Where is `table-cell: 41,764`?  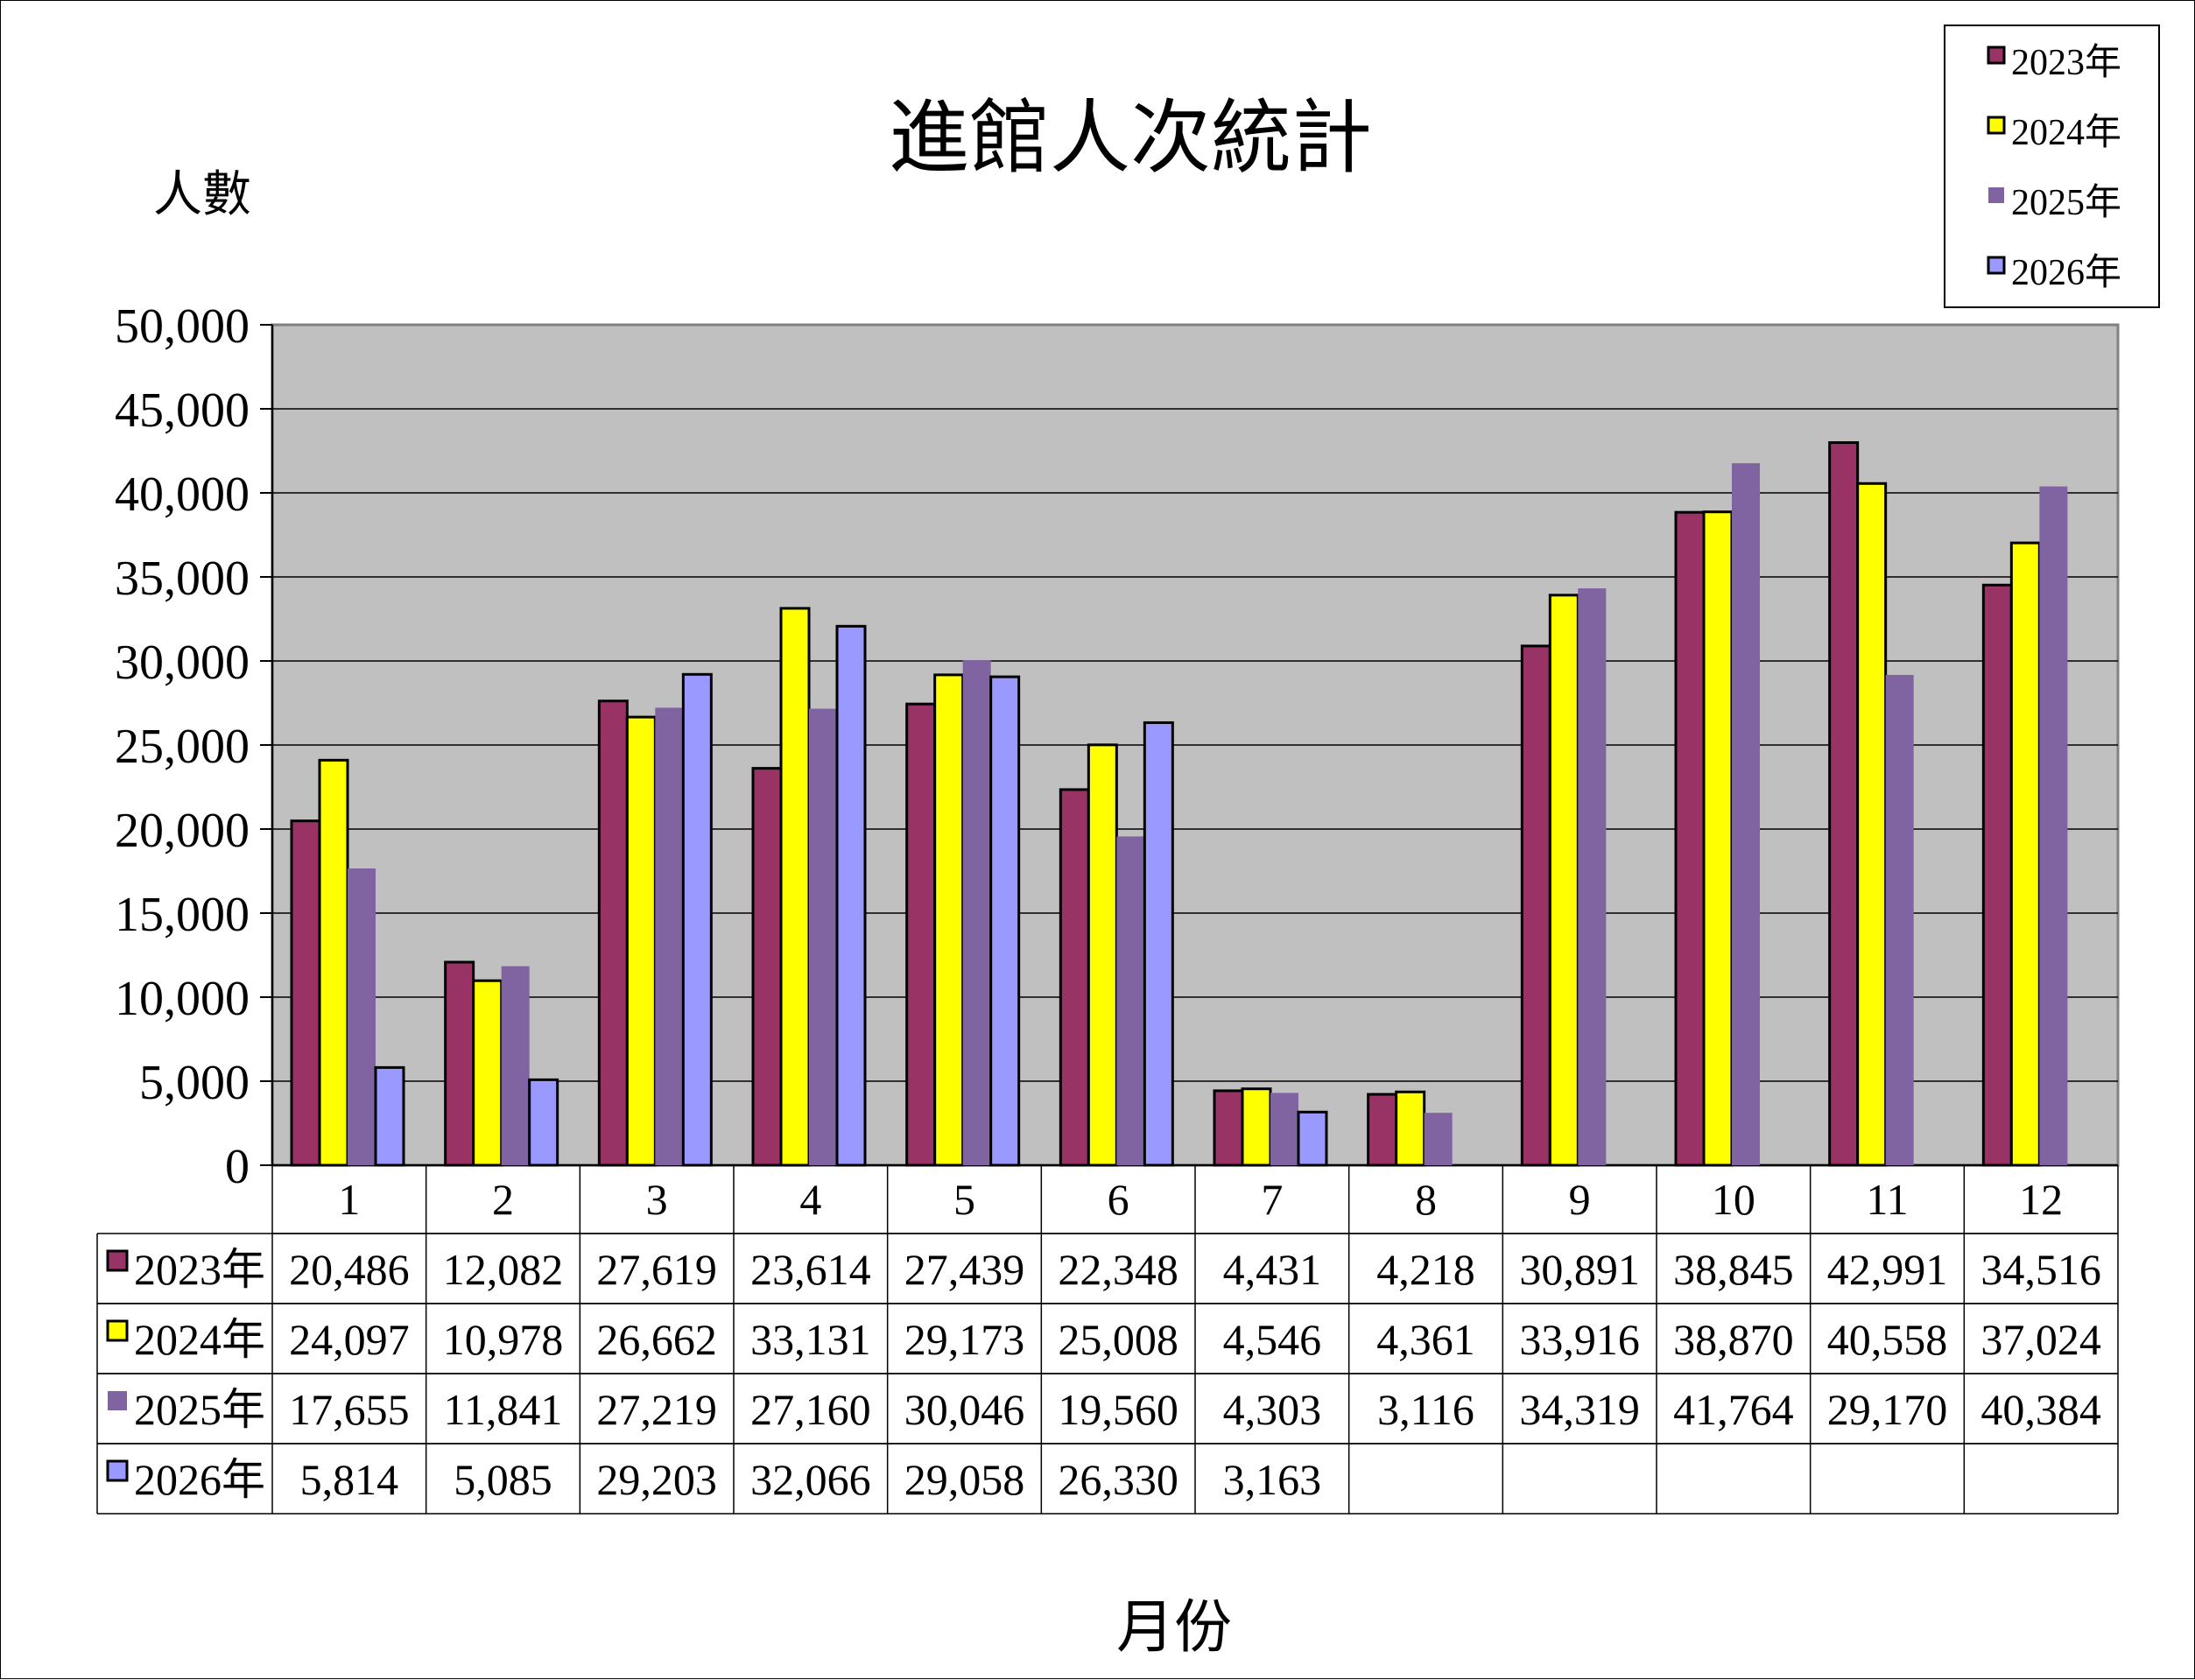
table-cell: 41,764 is located at coordinates (1734, 1409).